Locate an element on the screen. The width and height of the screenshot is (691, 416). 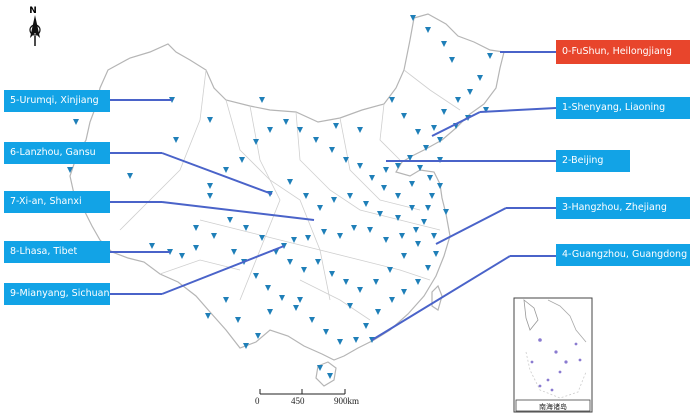
border-dash is located at coordinates (436, 350).